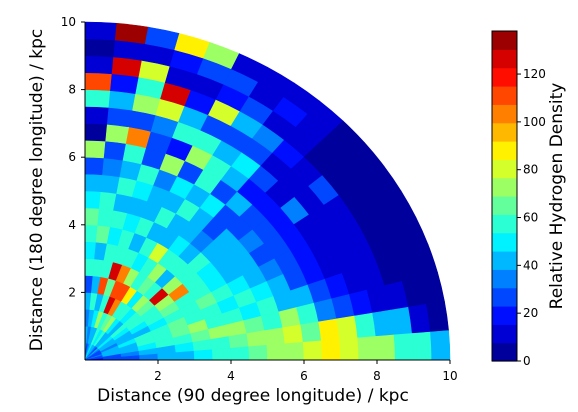  I want to click on colorbar, so click(504, 196).